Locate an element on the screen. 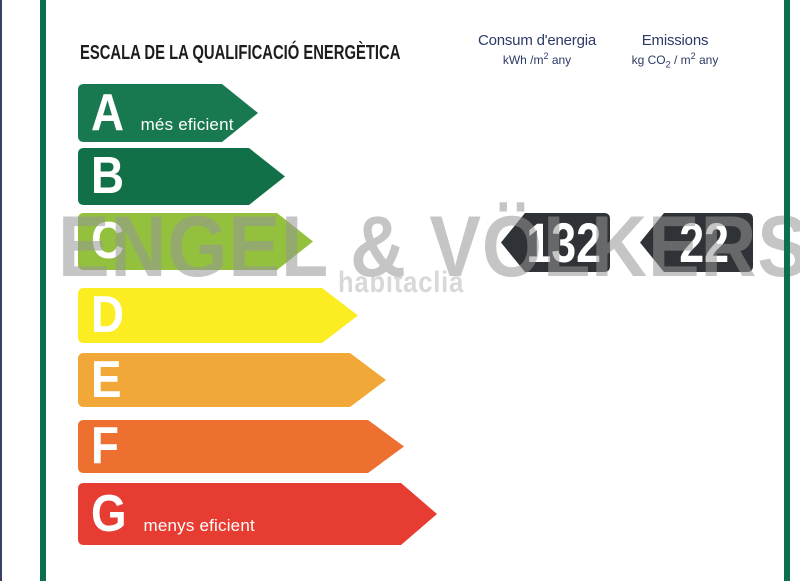  rating-bar-A: A més eficient is located at coordinates (168, 113).